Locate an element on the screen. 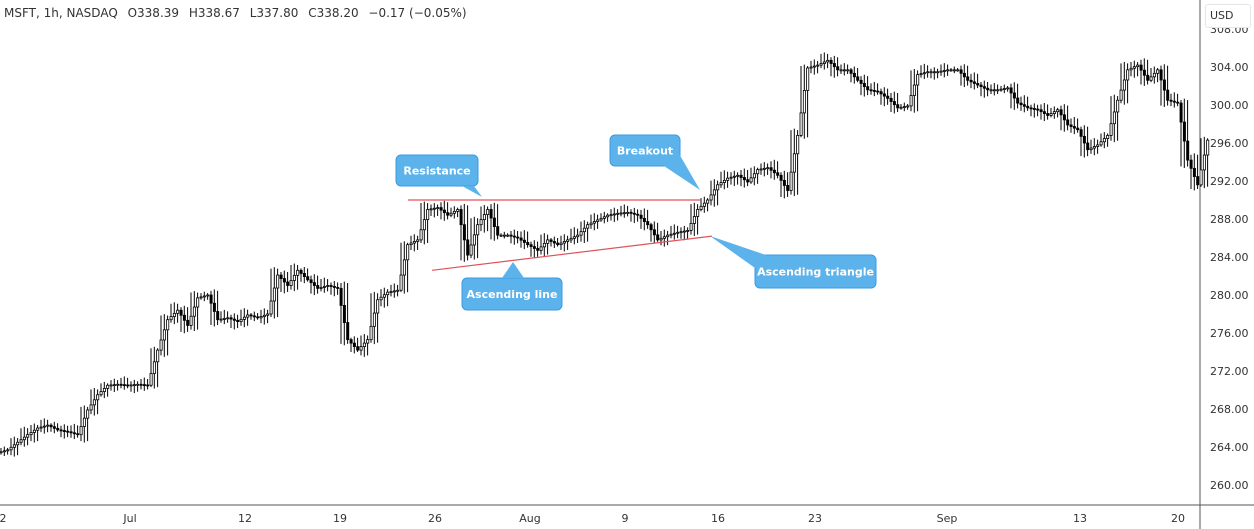 The width and height of the screenshot is (1254, 529). price-tick: 304.00 is located at coordinates (1229, 67).